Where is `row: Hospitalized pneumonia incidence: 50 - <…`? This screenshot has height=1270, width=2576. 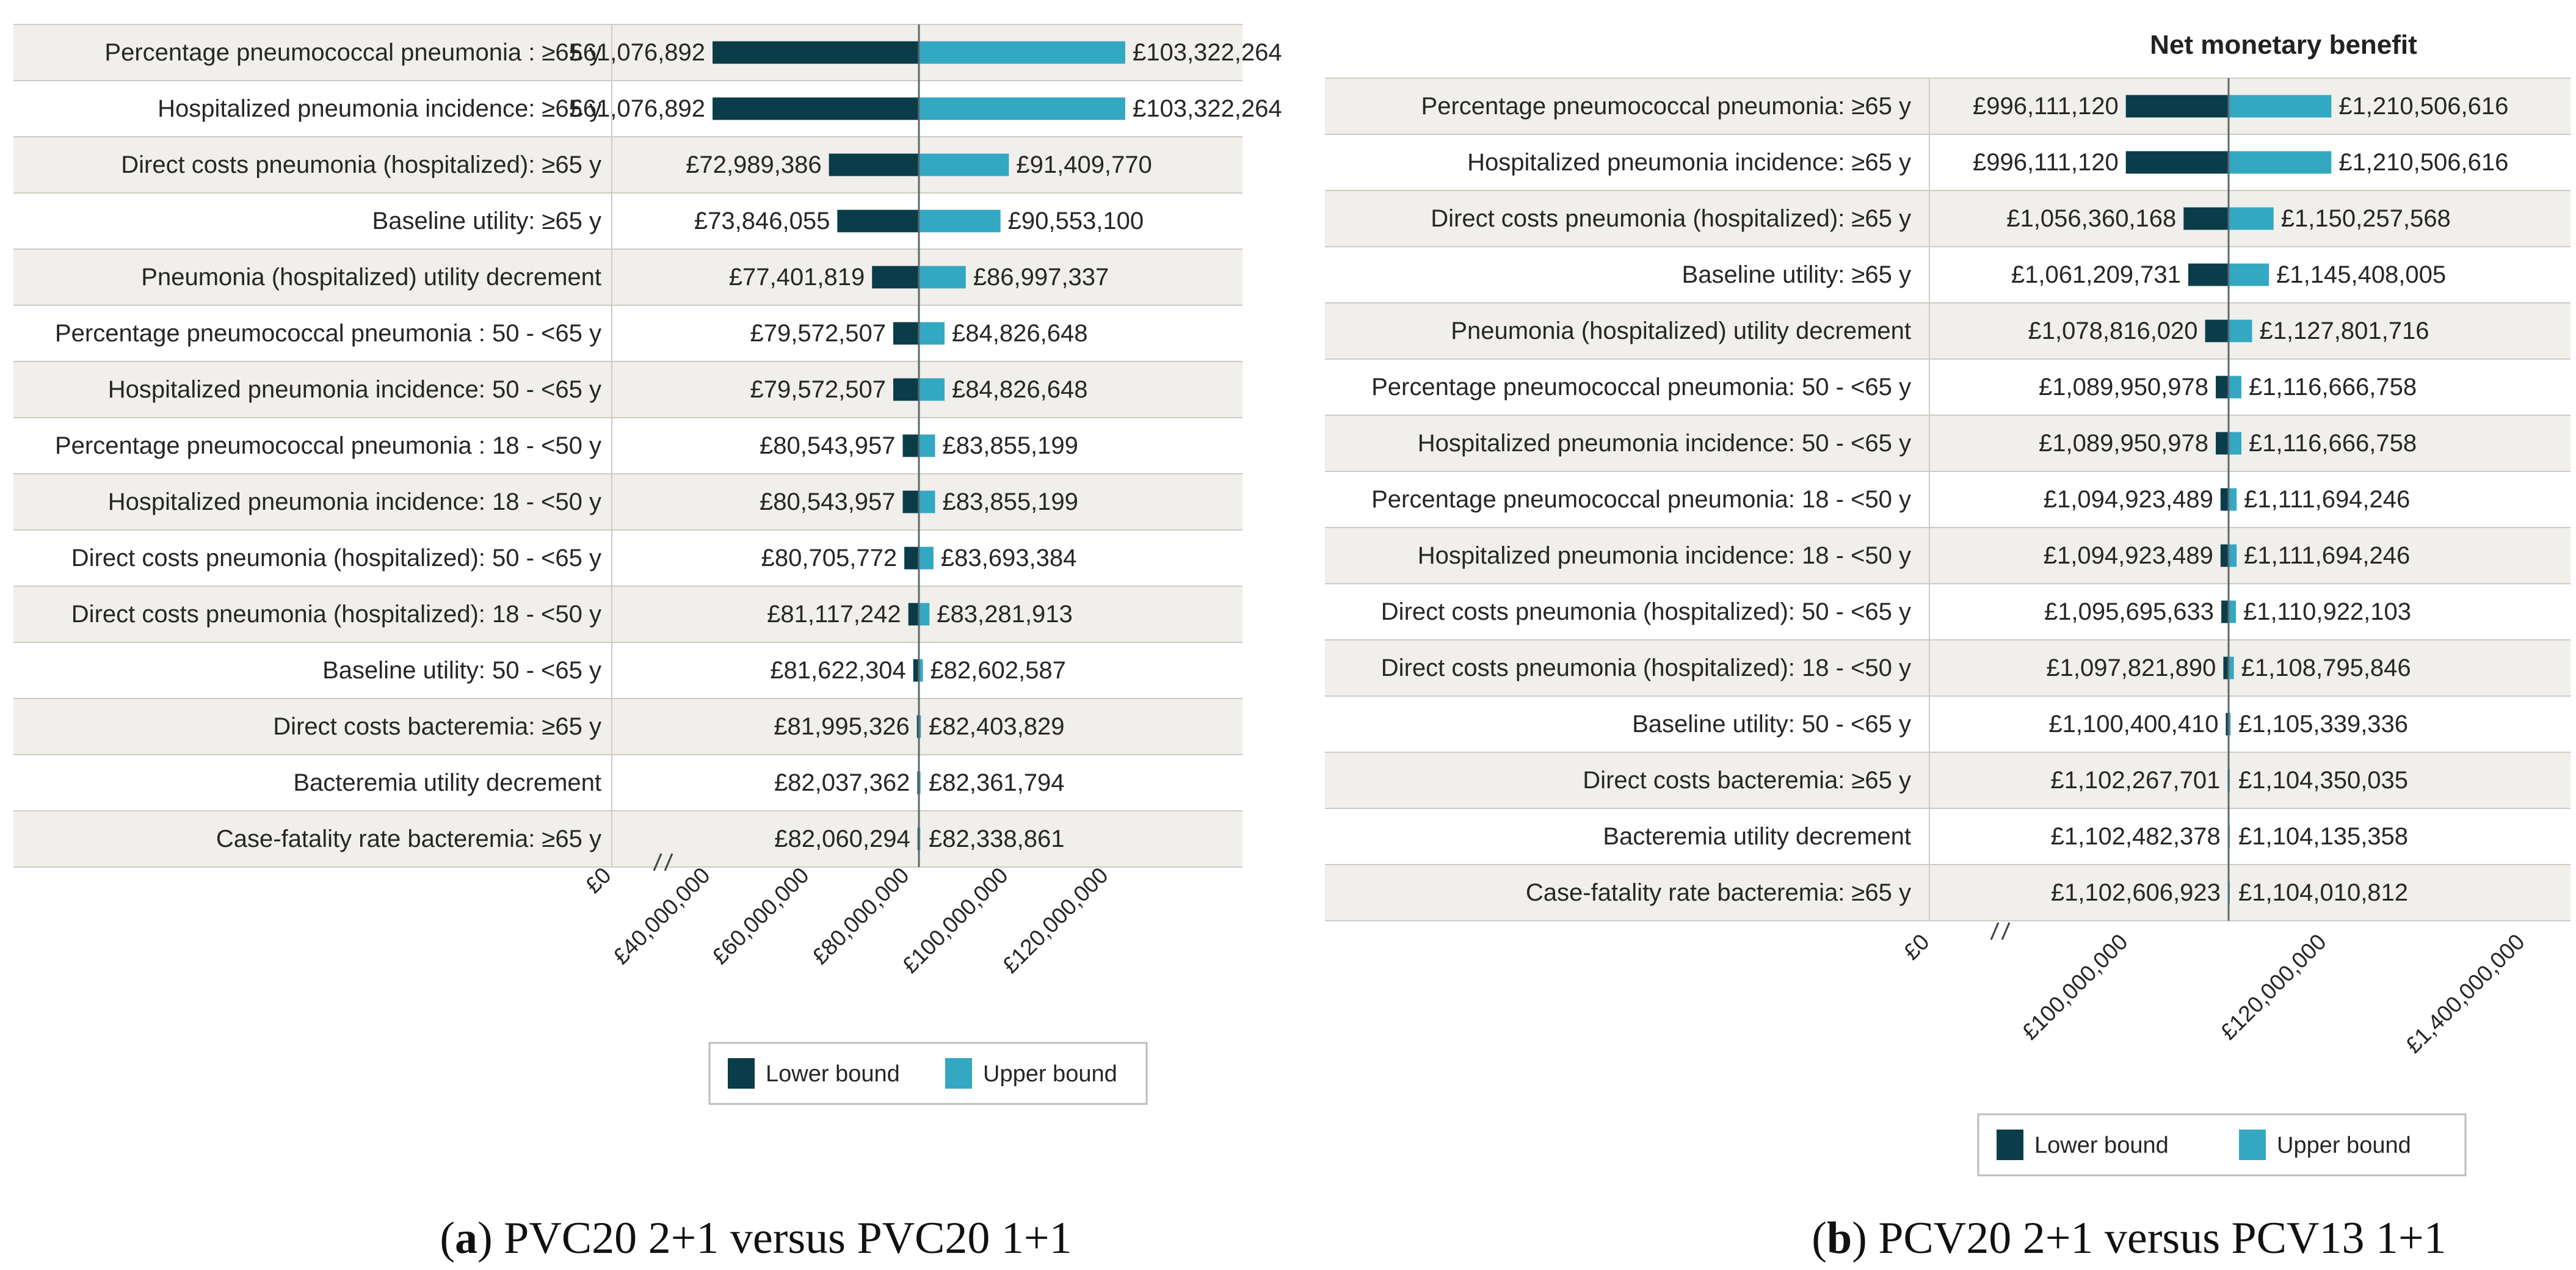
row: Hospitalized pneumonia incidence: 50 - <… is located at coordinates (1917, 444).